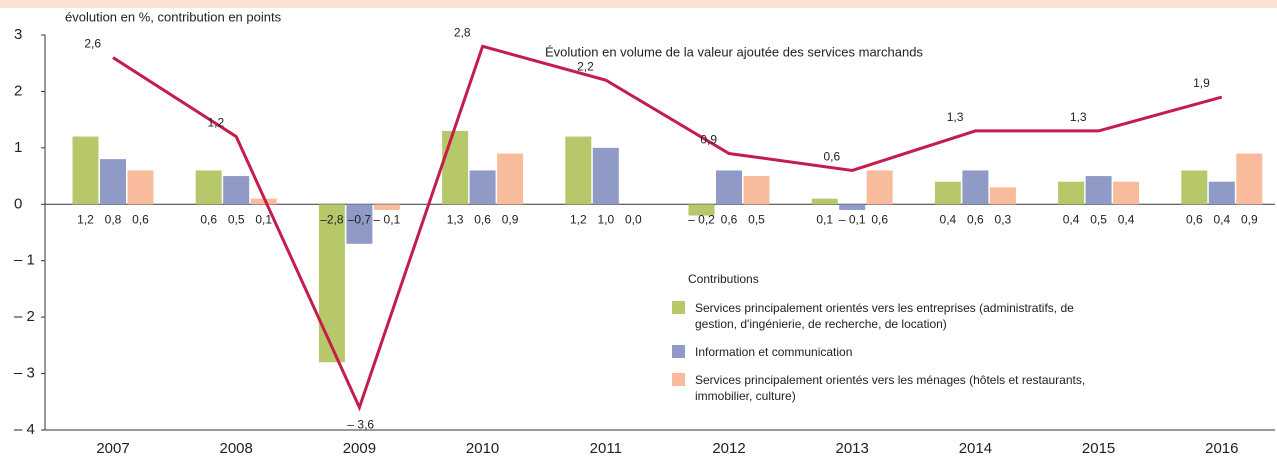 This screenshot has height=465, width=1277. What do you see at coordinates (1003, 219) in the screenshot?
I see `bar-value-label: 0,3` at bounding box center [1003, 219].